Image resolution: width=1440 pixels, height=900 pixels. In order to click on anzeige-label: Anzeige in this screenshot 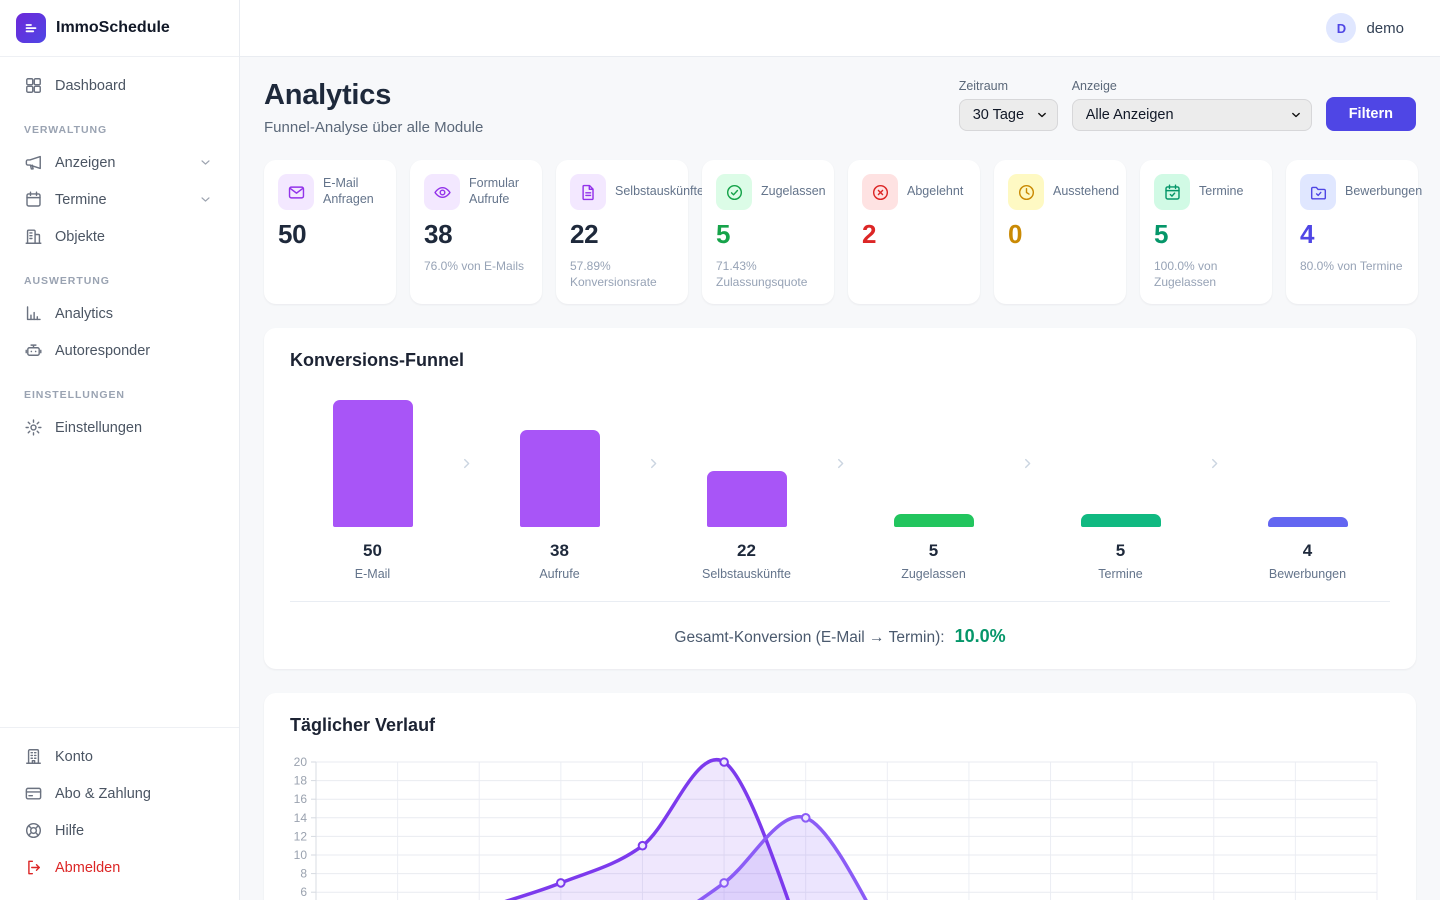, I will do `click(1094, 86)`.